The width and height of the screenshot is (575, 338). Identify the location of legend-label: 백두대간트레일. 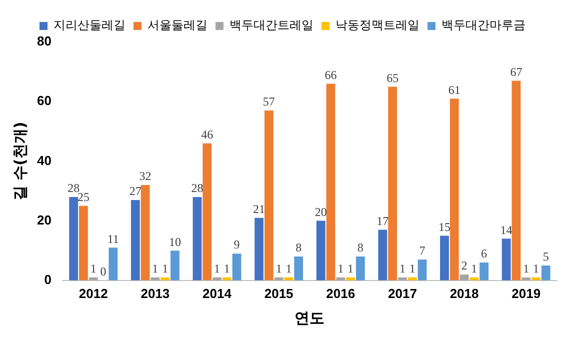
(272, 25).